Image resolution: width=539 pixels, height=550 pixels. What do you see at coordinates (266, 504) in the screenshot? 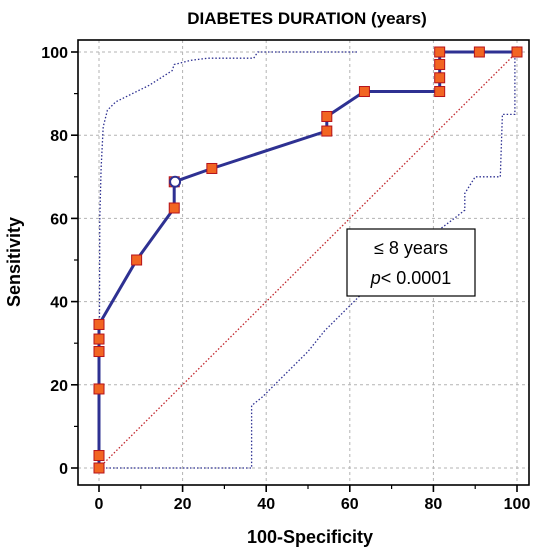
I see `x-tick-label-2: 40` at bounding box center [266, 504].